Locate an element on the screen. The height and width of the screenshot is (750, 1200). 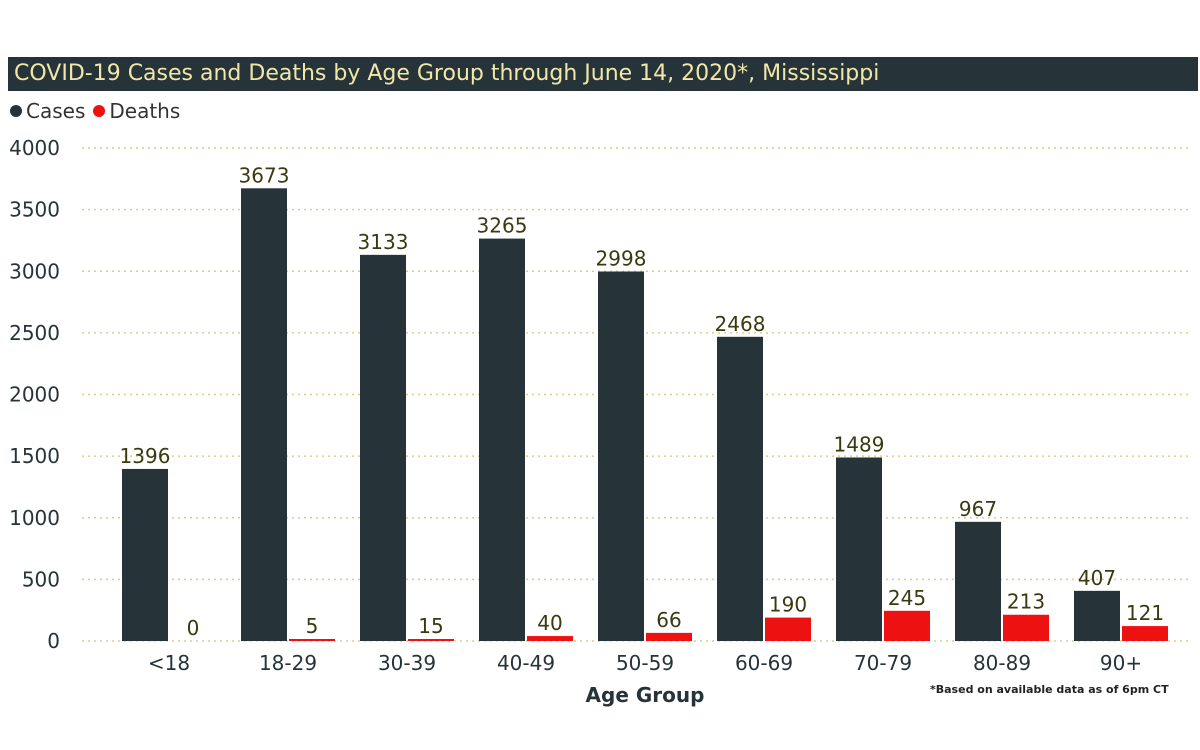
legend-swatch-deaths is located at coordinates (99, 111).